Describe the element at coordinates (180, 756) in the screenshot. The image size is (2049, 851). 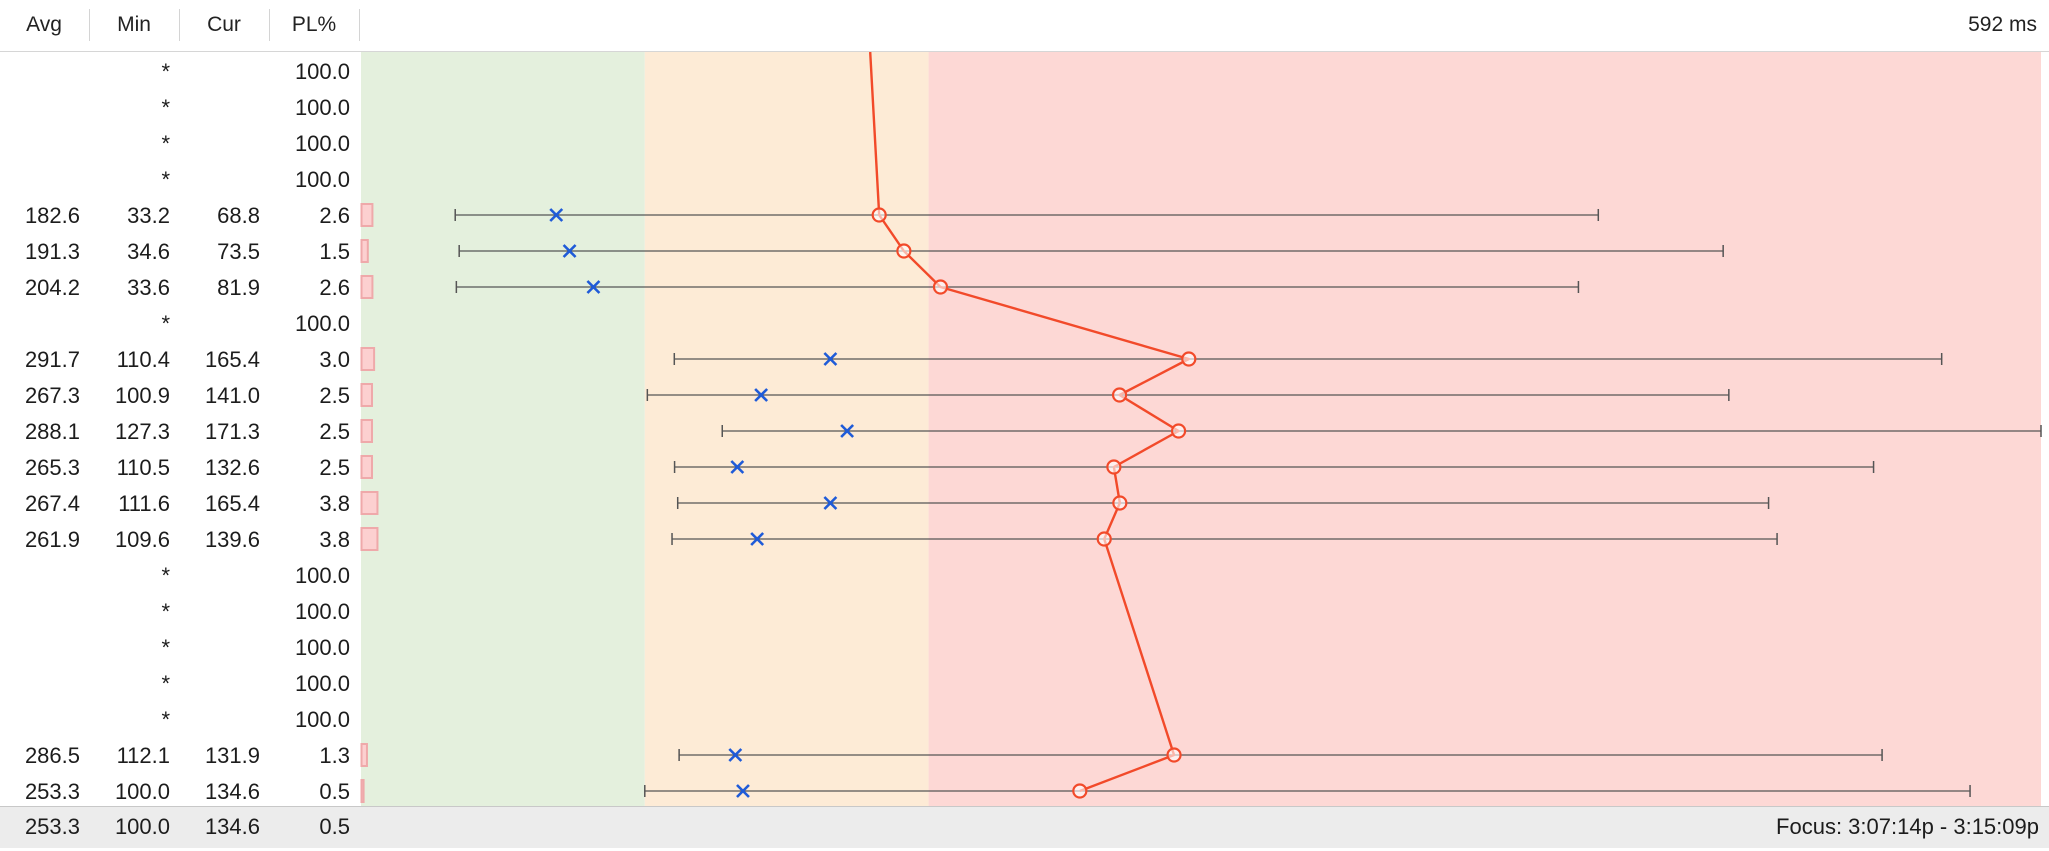
I see `hop-row: 286.5 112.1 131.9 1.3` at that location.